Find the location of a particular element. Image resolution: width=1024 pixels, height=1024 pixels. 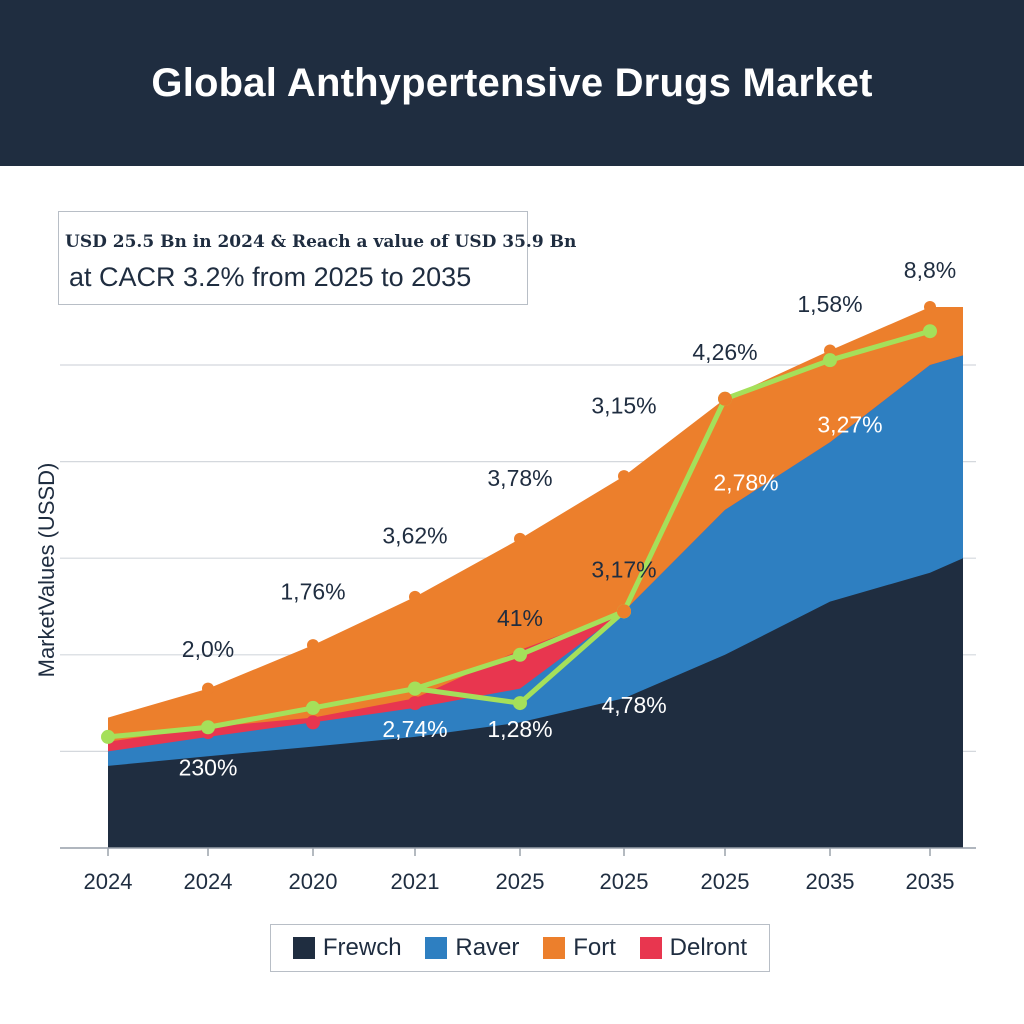

legend-item-delront: Delront is located at coordinates (693, 948).